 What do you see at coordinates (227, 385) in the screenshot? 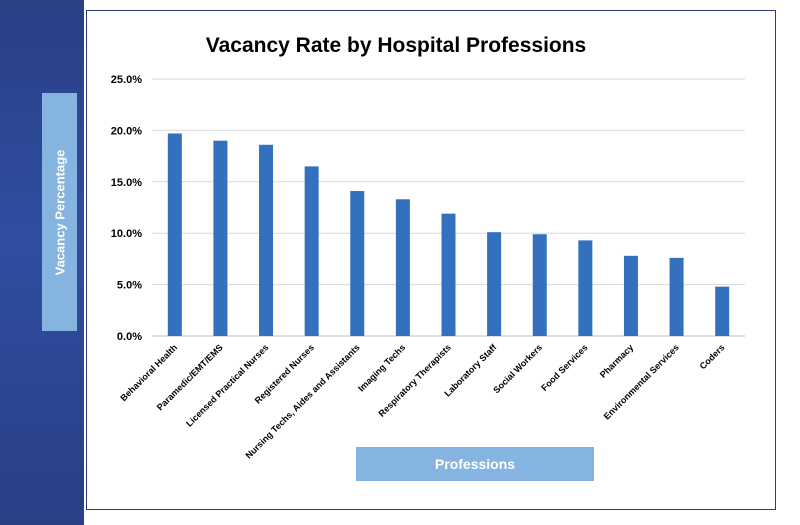
I see `x-tick-label: Licensed Practical Nurses` at bounding box center [227, 385].